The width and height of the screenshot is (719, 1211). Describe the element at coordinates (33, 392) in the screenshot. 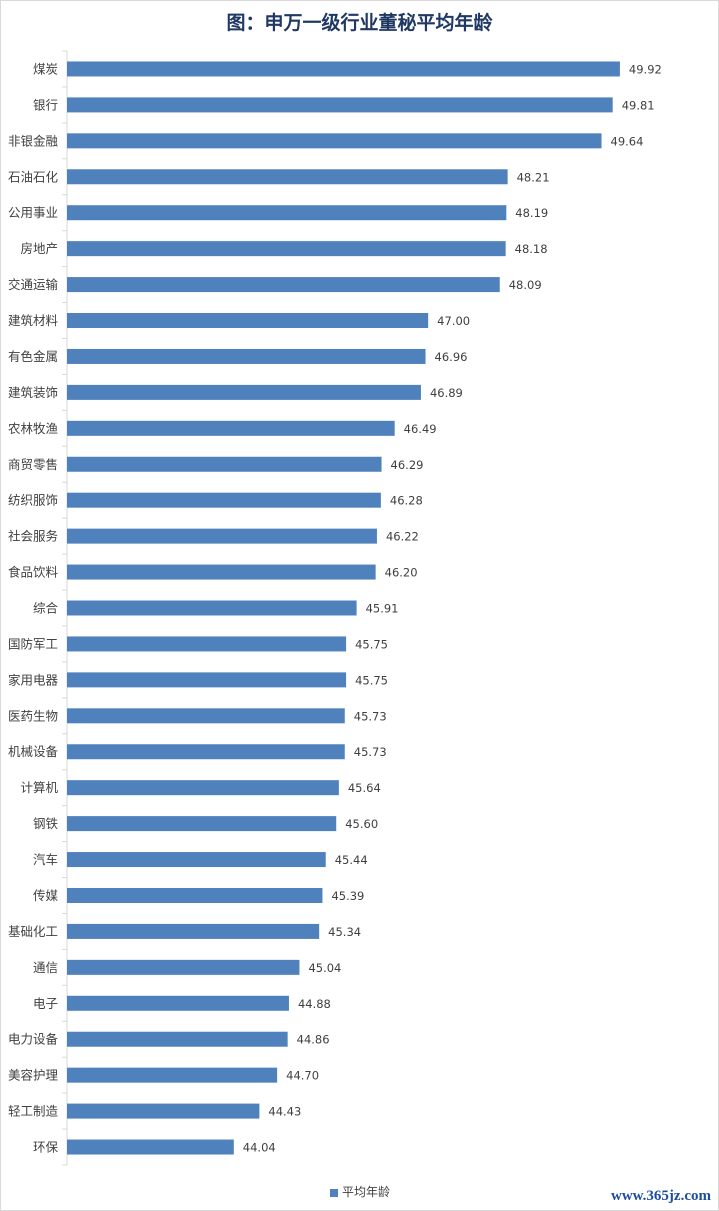

I see `category-label: 建筑装饰` at that location.